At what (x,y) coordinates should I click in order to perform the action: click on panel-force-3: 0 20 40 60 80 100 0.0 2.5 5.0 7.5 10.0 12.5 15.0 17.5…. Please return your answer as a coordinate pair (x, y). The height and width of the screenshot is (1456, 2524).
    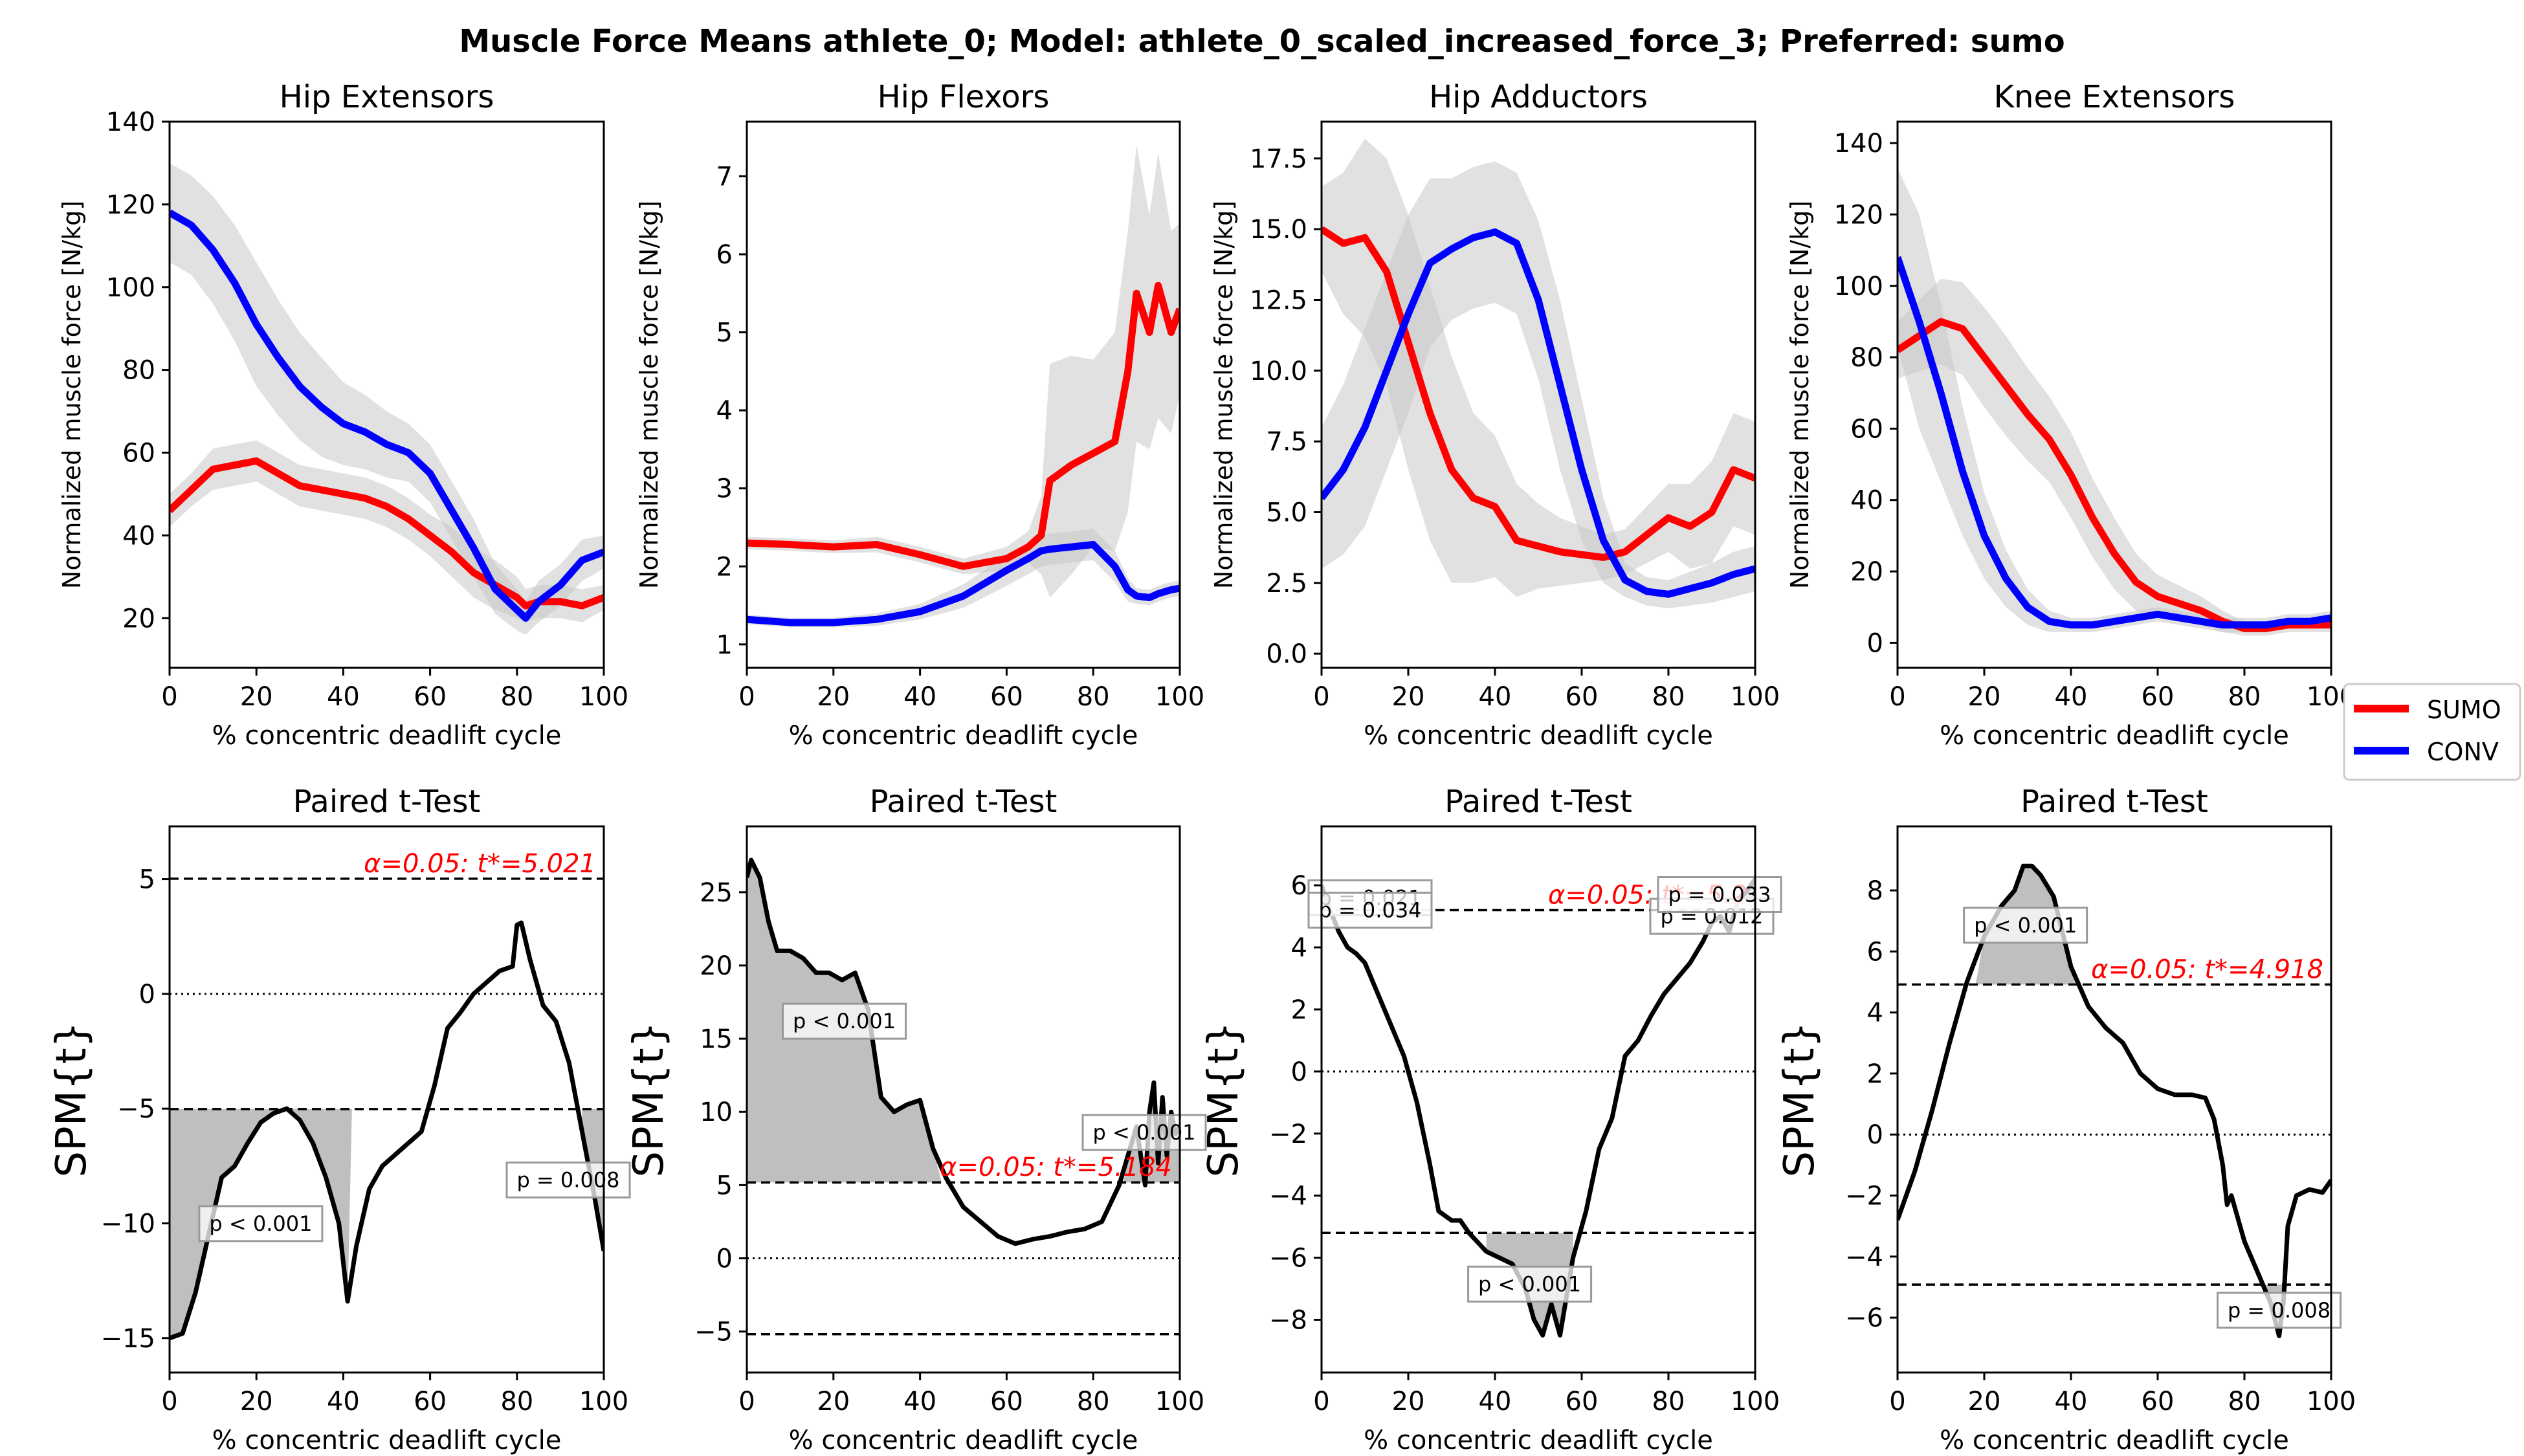
    Looking at the image, I should click on (1495, 415).